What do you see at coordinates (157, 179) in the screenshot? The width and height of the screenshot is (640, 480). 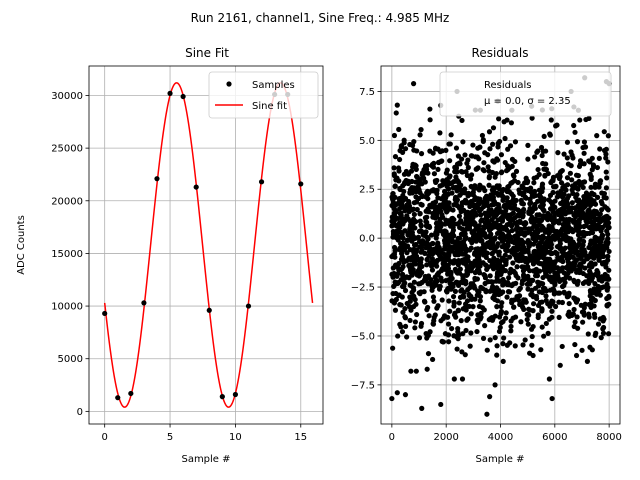 I see `sample-point` at bounding box center [157, 179].